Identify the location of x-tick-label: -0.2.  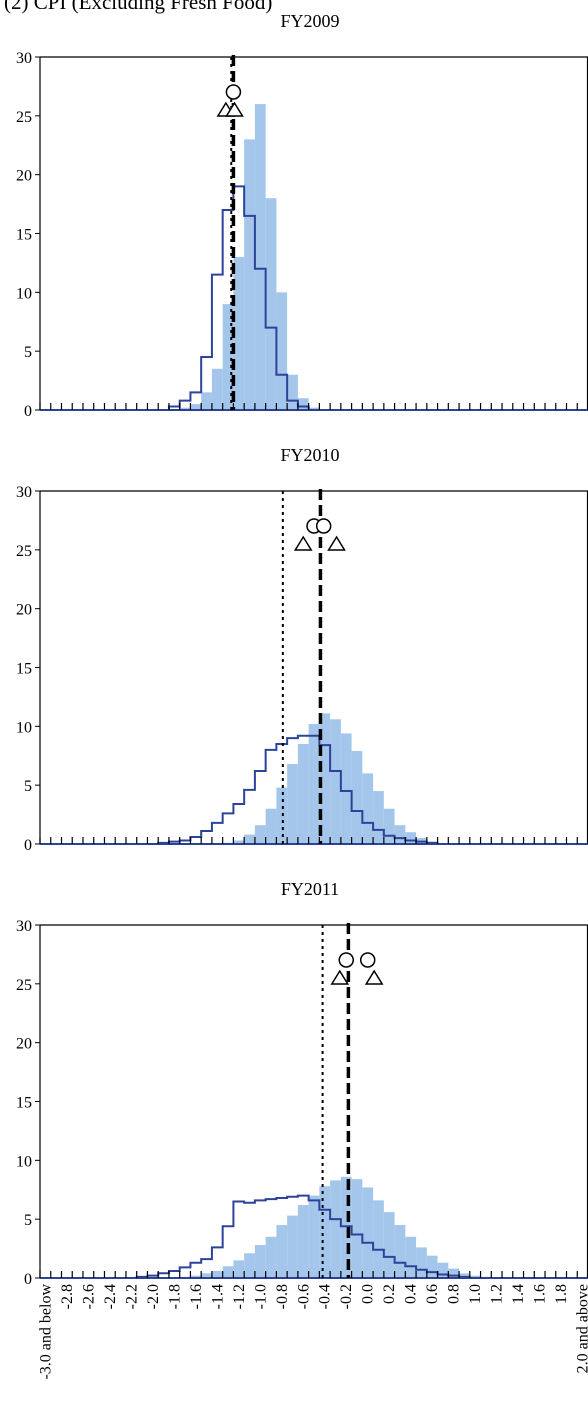
(346, 1296).